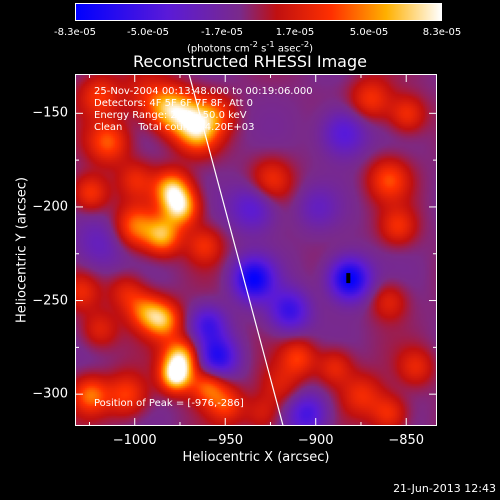 The width and height of the screenshot is (500, 500). I want to click on x-tick-label: −1000, so click(134, 440).